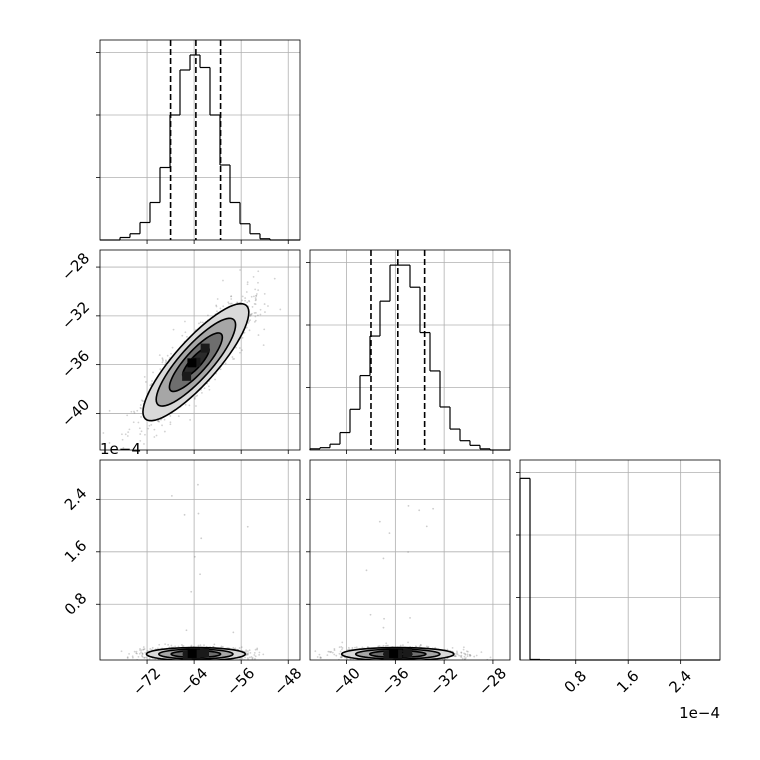 The image size is (760, 760). I want to click on contour-line, so click(196, 362).